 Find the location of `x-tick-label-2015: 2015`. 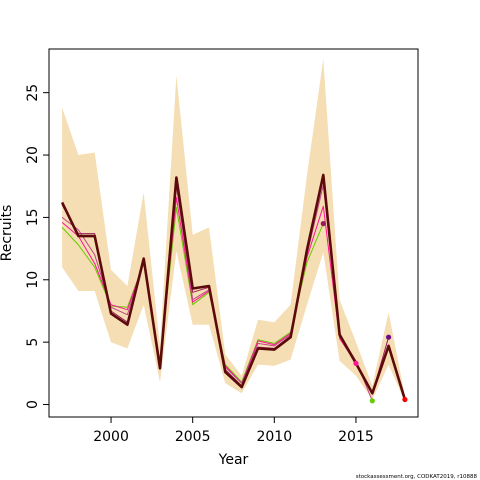

x-tick-label-2015: 2015 is located at coordinates (356, 437).